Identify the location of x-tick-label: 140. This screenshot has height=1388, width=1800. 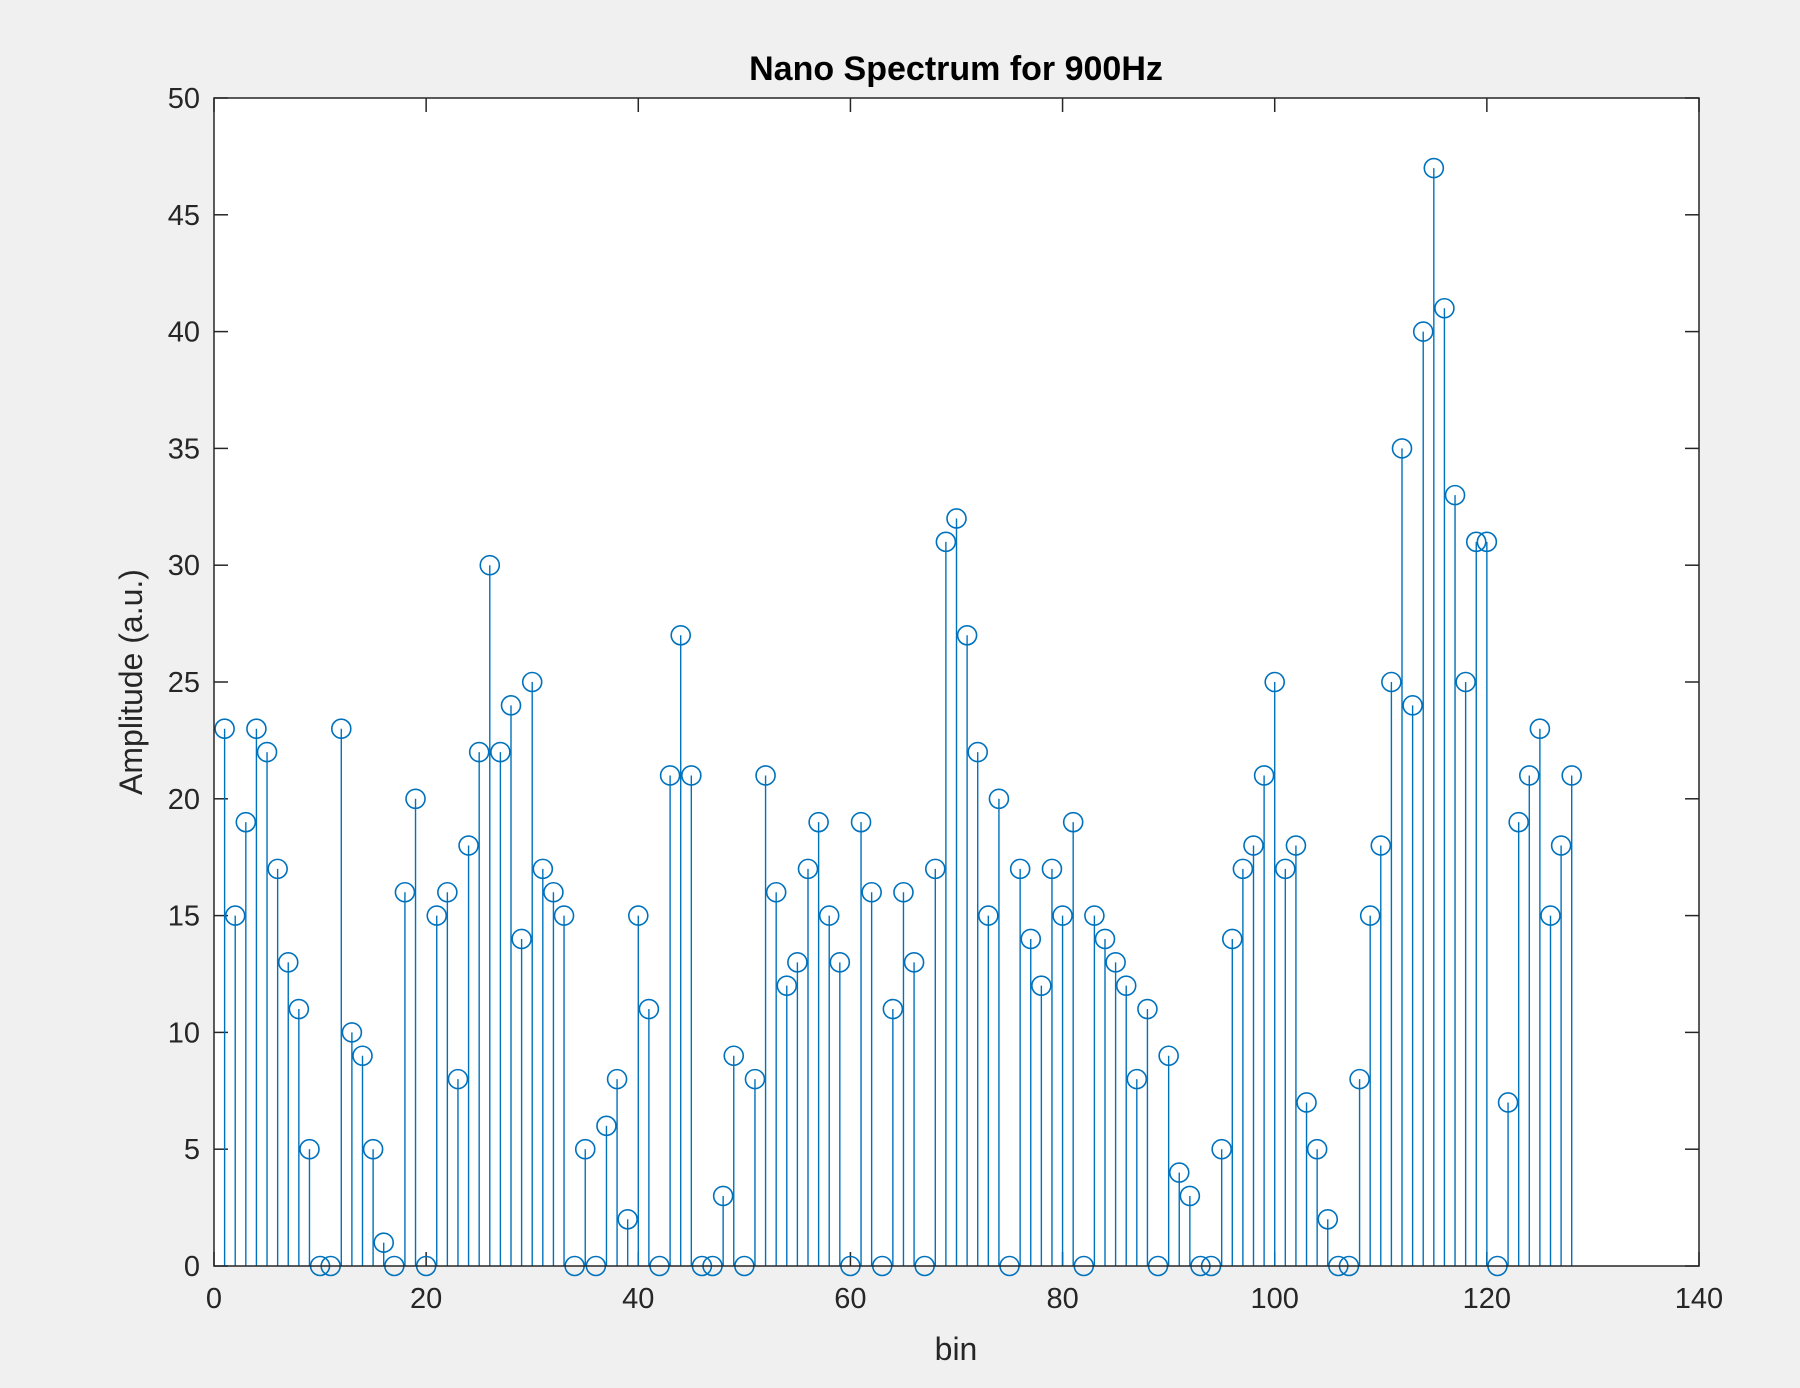
(1699, 1299).